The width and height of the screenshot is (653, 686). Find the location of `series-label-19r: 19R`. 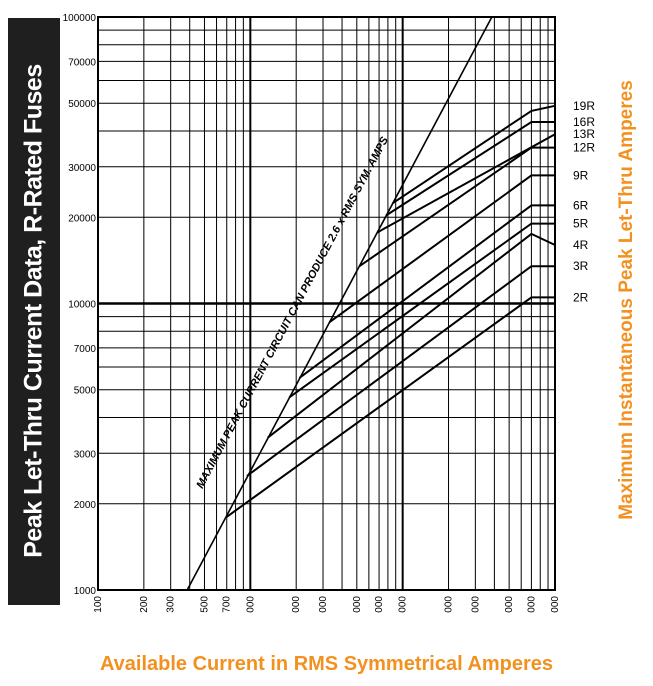

series-label-19r: 19R is located at coordinates (584, 106).